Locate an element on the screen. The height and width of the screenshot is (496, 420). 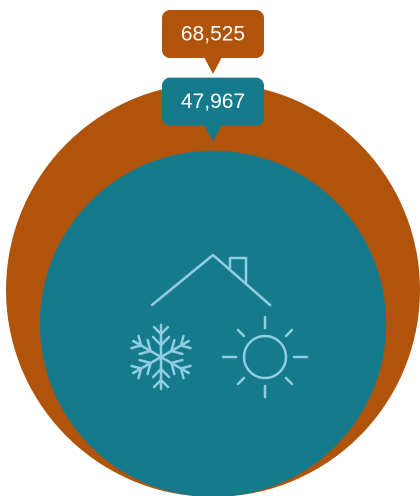
climate-icon is located at coordinates (218, 326).